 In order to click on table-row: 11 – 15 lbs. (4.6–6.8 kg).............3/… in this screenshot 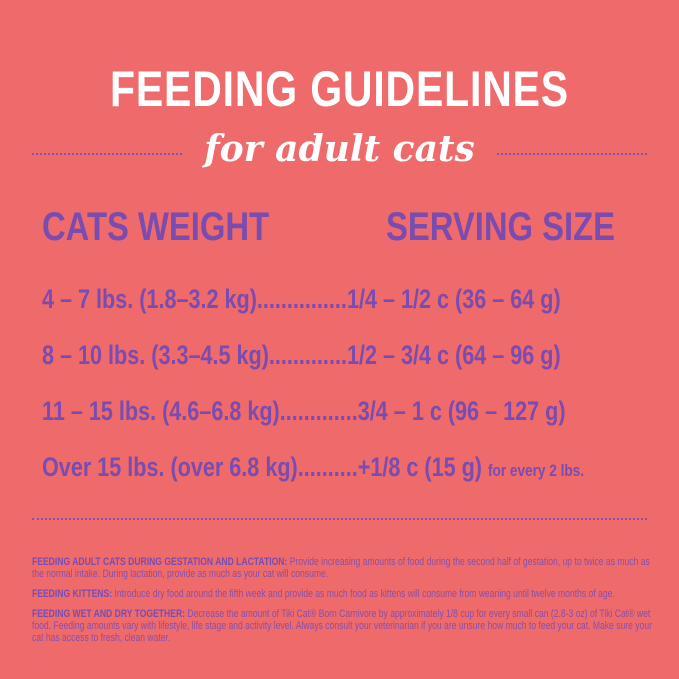, I will do `click(304, 411)`.